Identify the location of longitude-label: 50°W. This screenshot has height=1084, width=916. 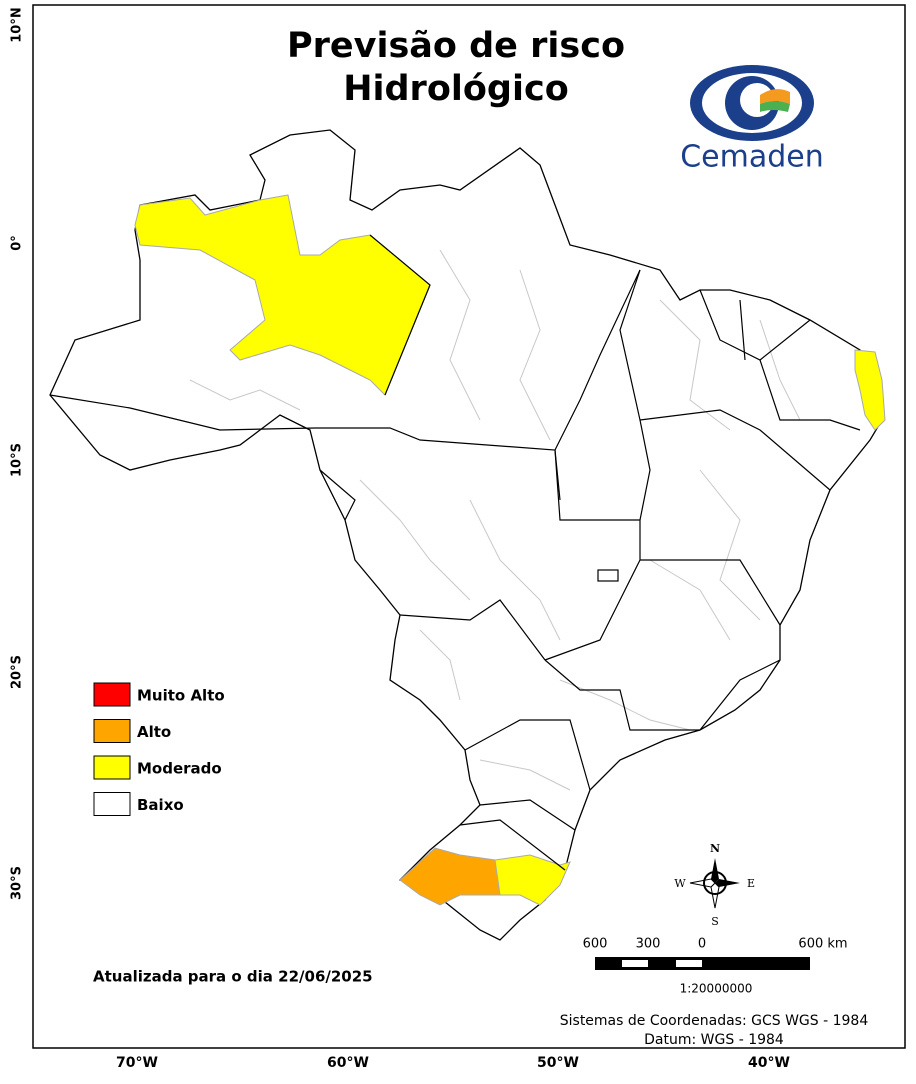
(558, 1063).